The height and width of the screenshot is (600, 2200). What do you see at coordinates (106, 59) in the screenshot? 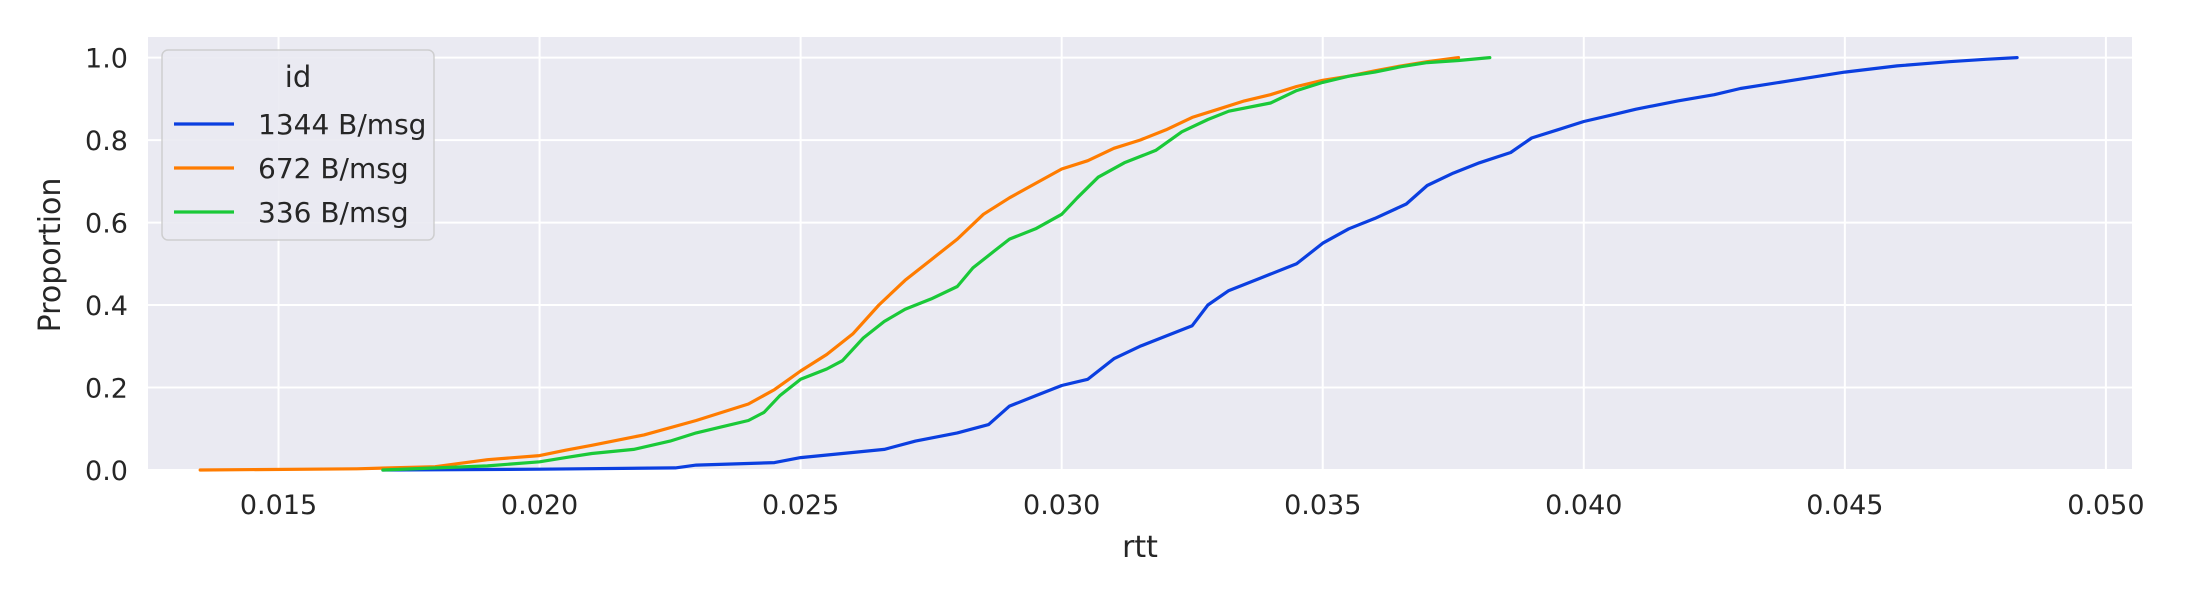
I see `y-tick-label: 1.0` at bounding box center [106, 59].